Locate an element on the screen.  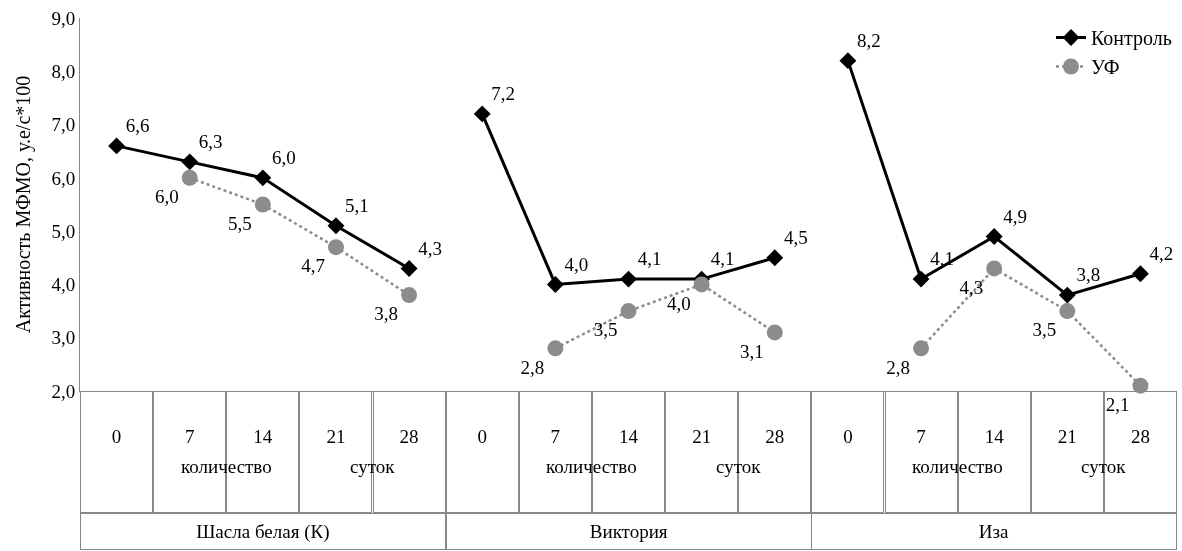
text: Иза is located at coordinates (993, 532).